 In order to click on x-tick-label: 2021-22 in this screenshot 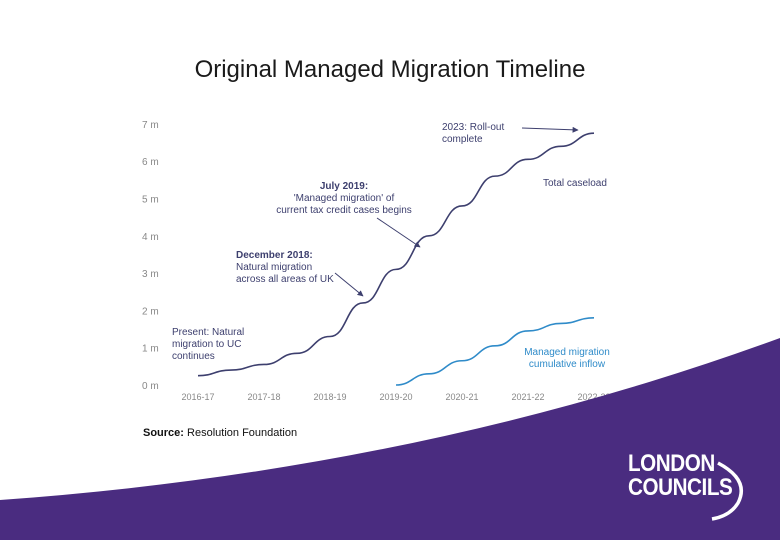, I will do `click(527, 397)`.